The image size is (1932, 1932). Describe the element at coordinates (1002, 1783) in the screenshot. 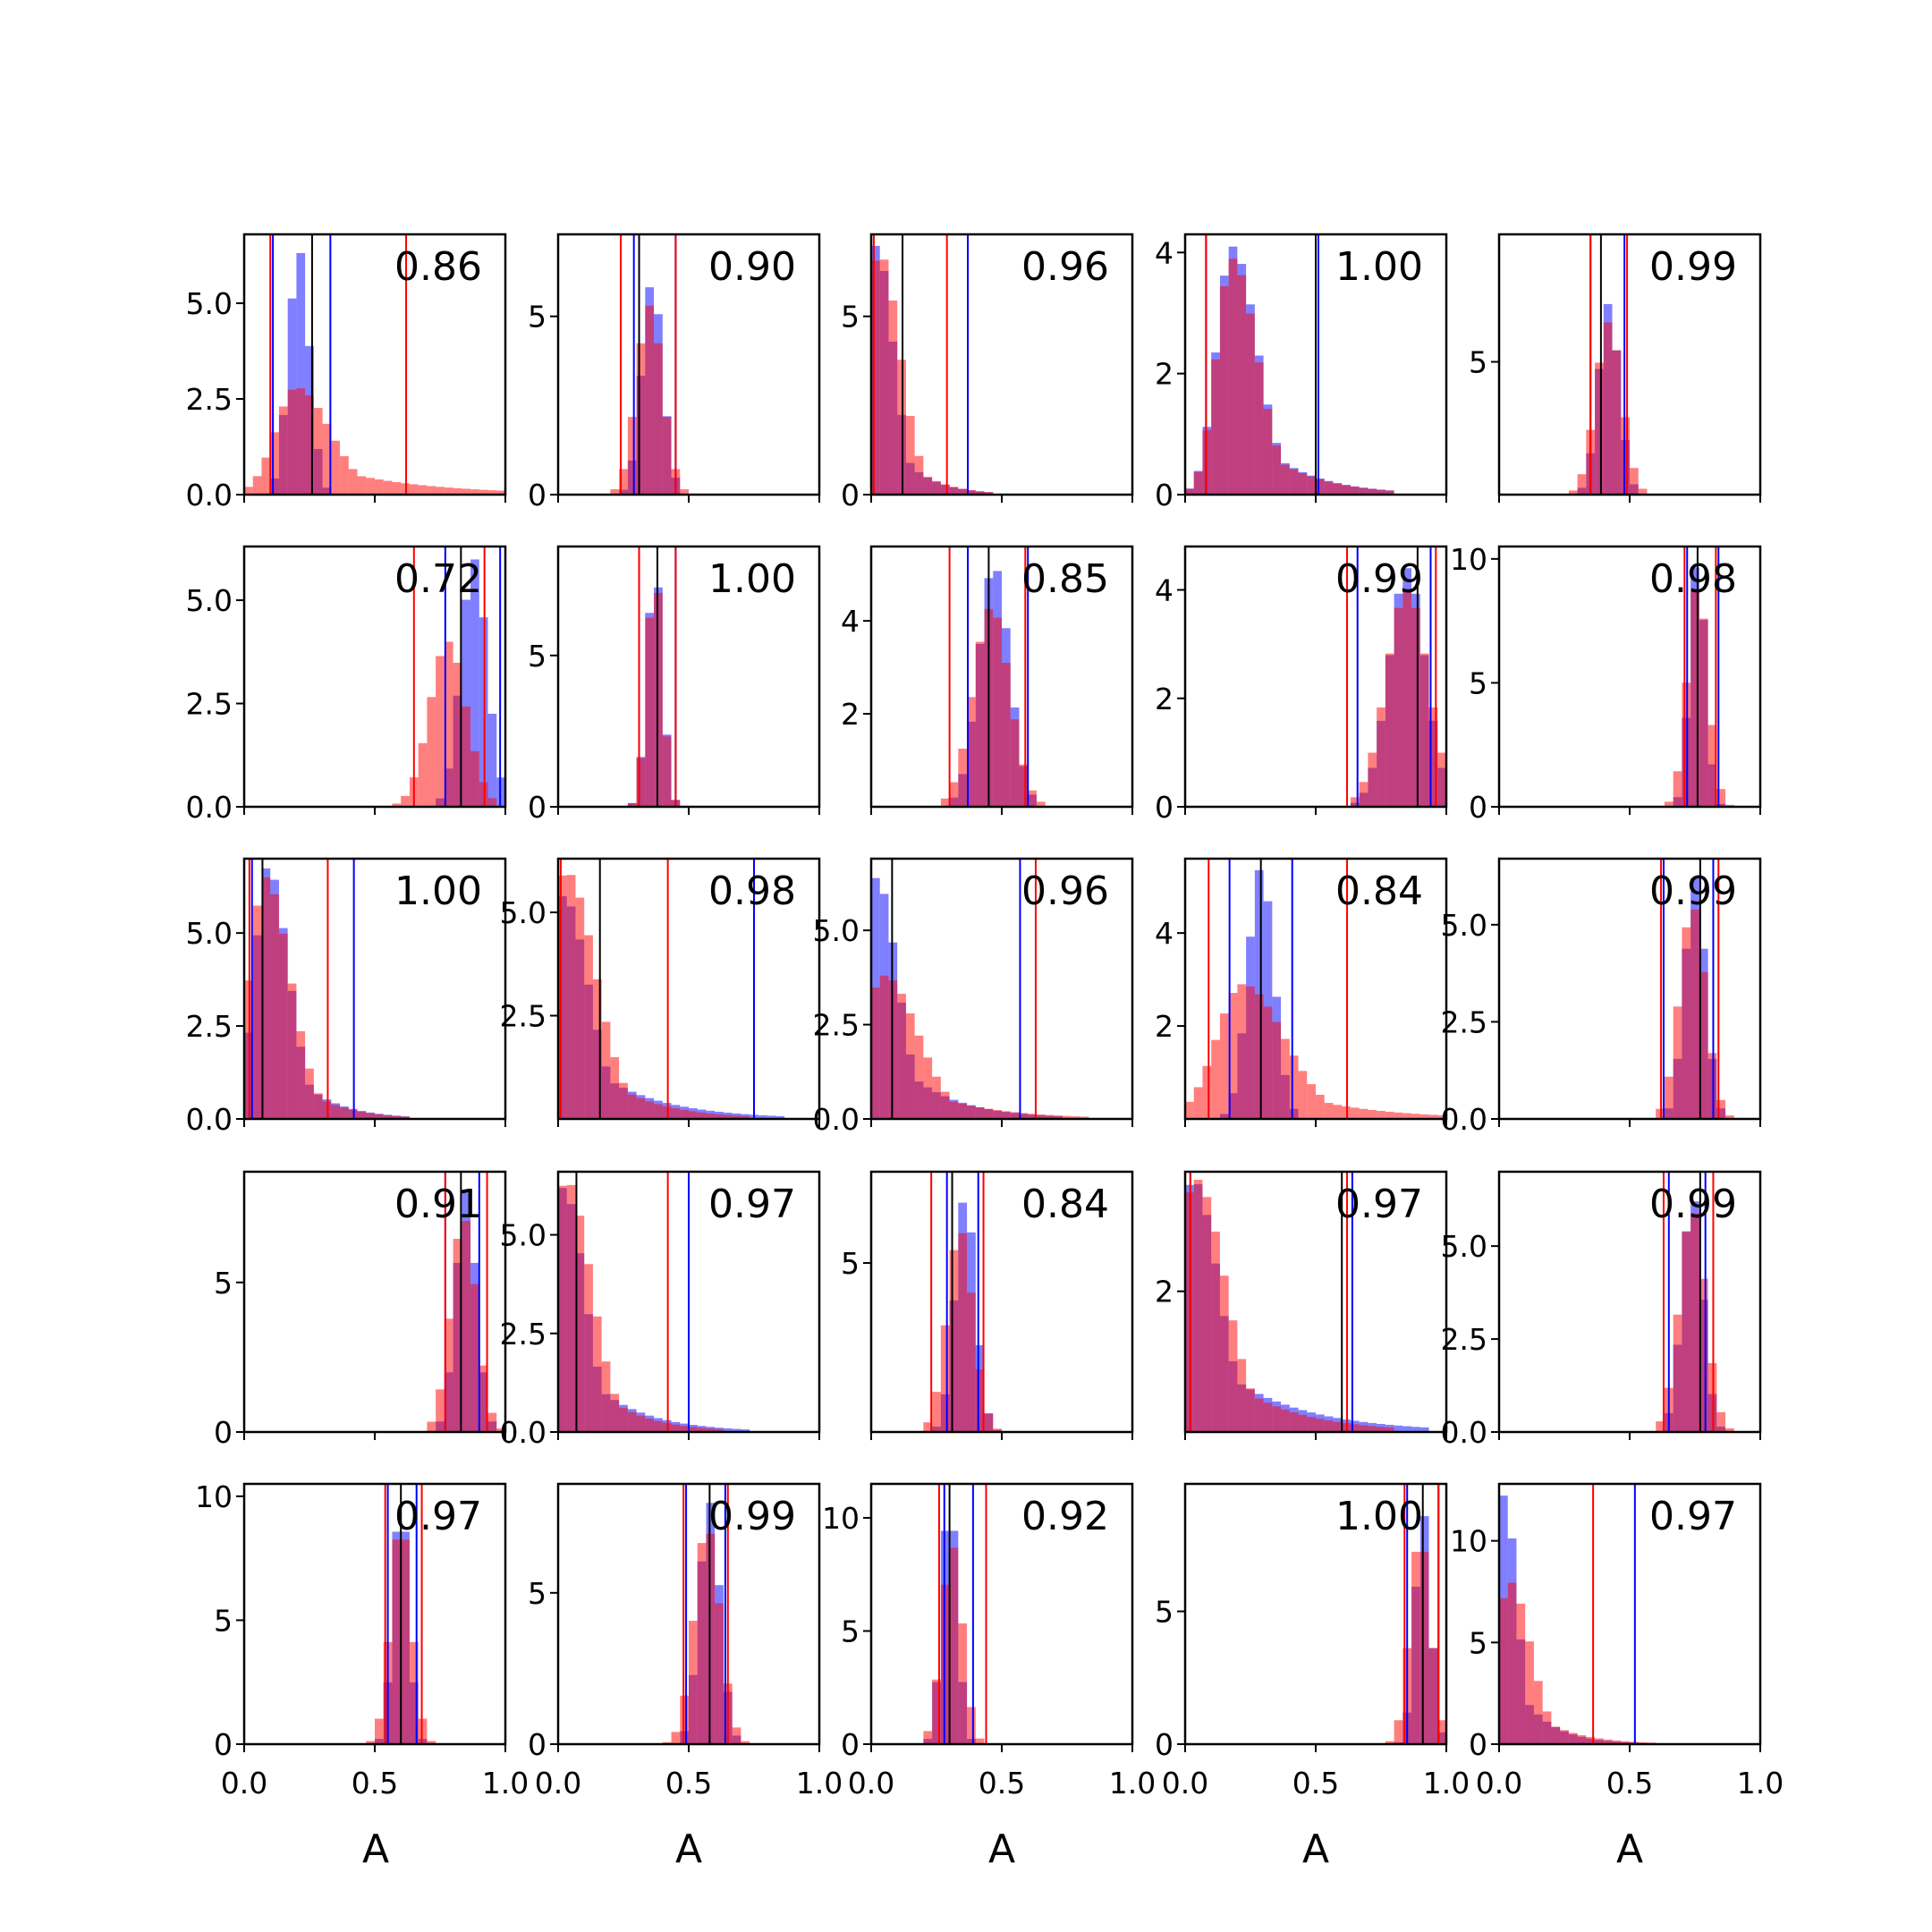

I see `x-tick-label: 0.5` at that location.